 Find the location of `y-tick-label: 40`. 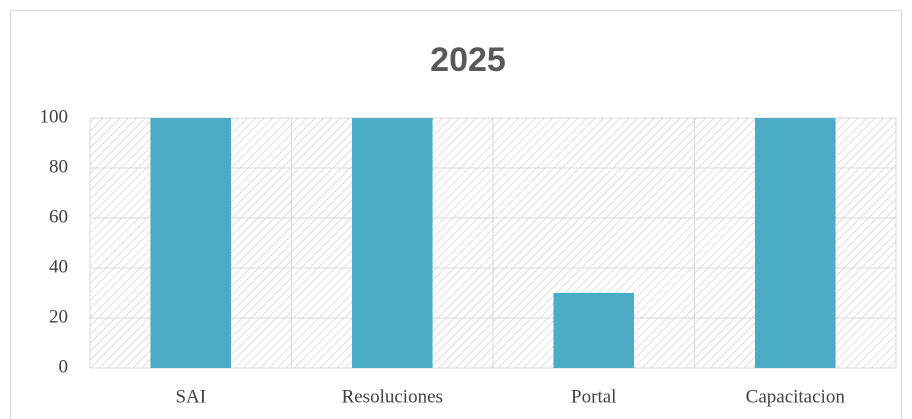

y-tick-label: 40 is located at coordinates (58, 266).